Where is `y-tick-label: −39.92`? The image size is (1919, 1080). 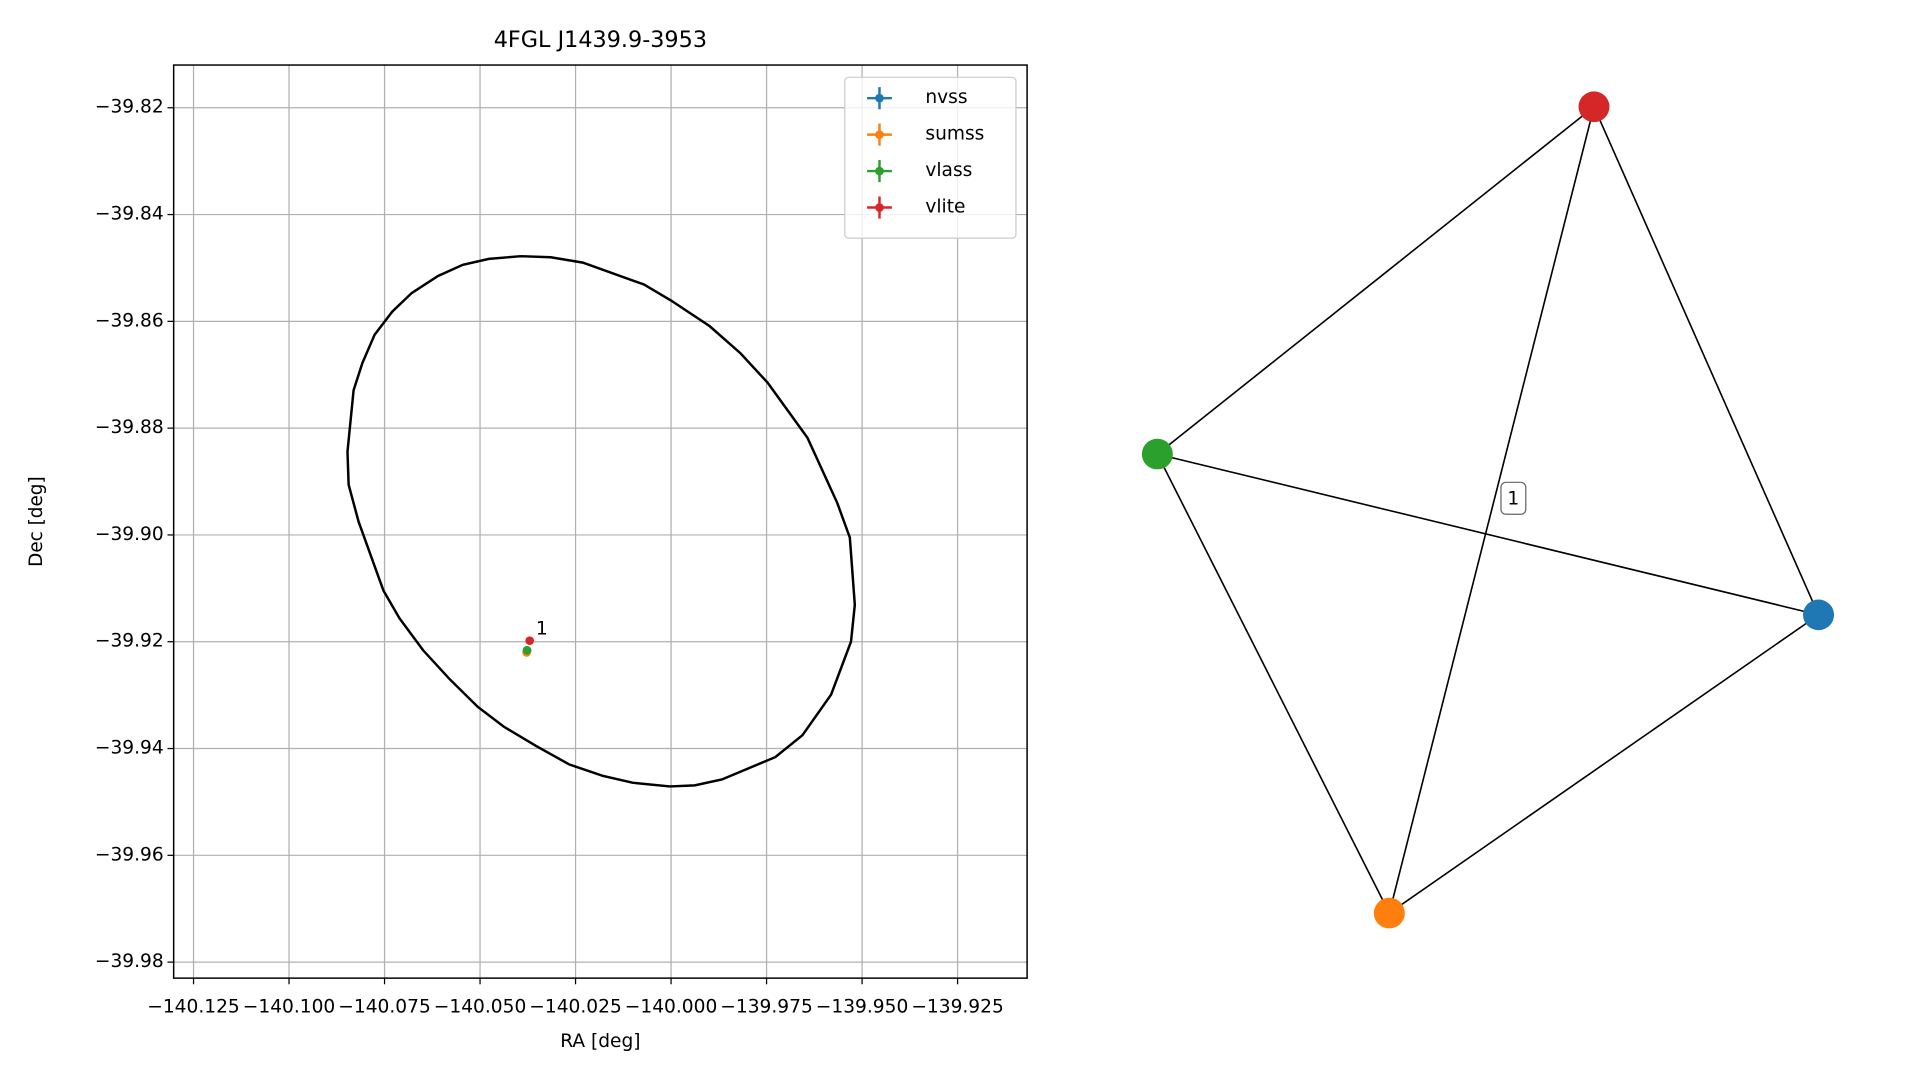
y-tick-label: −39.92 is located at coordinates (129, 641).